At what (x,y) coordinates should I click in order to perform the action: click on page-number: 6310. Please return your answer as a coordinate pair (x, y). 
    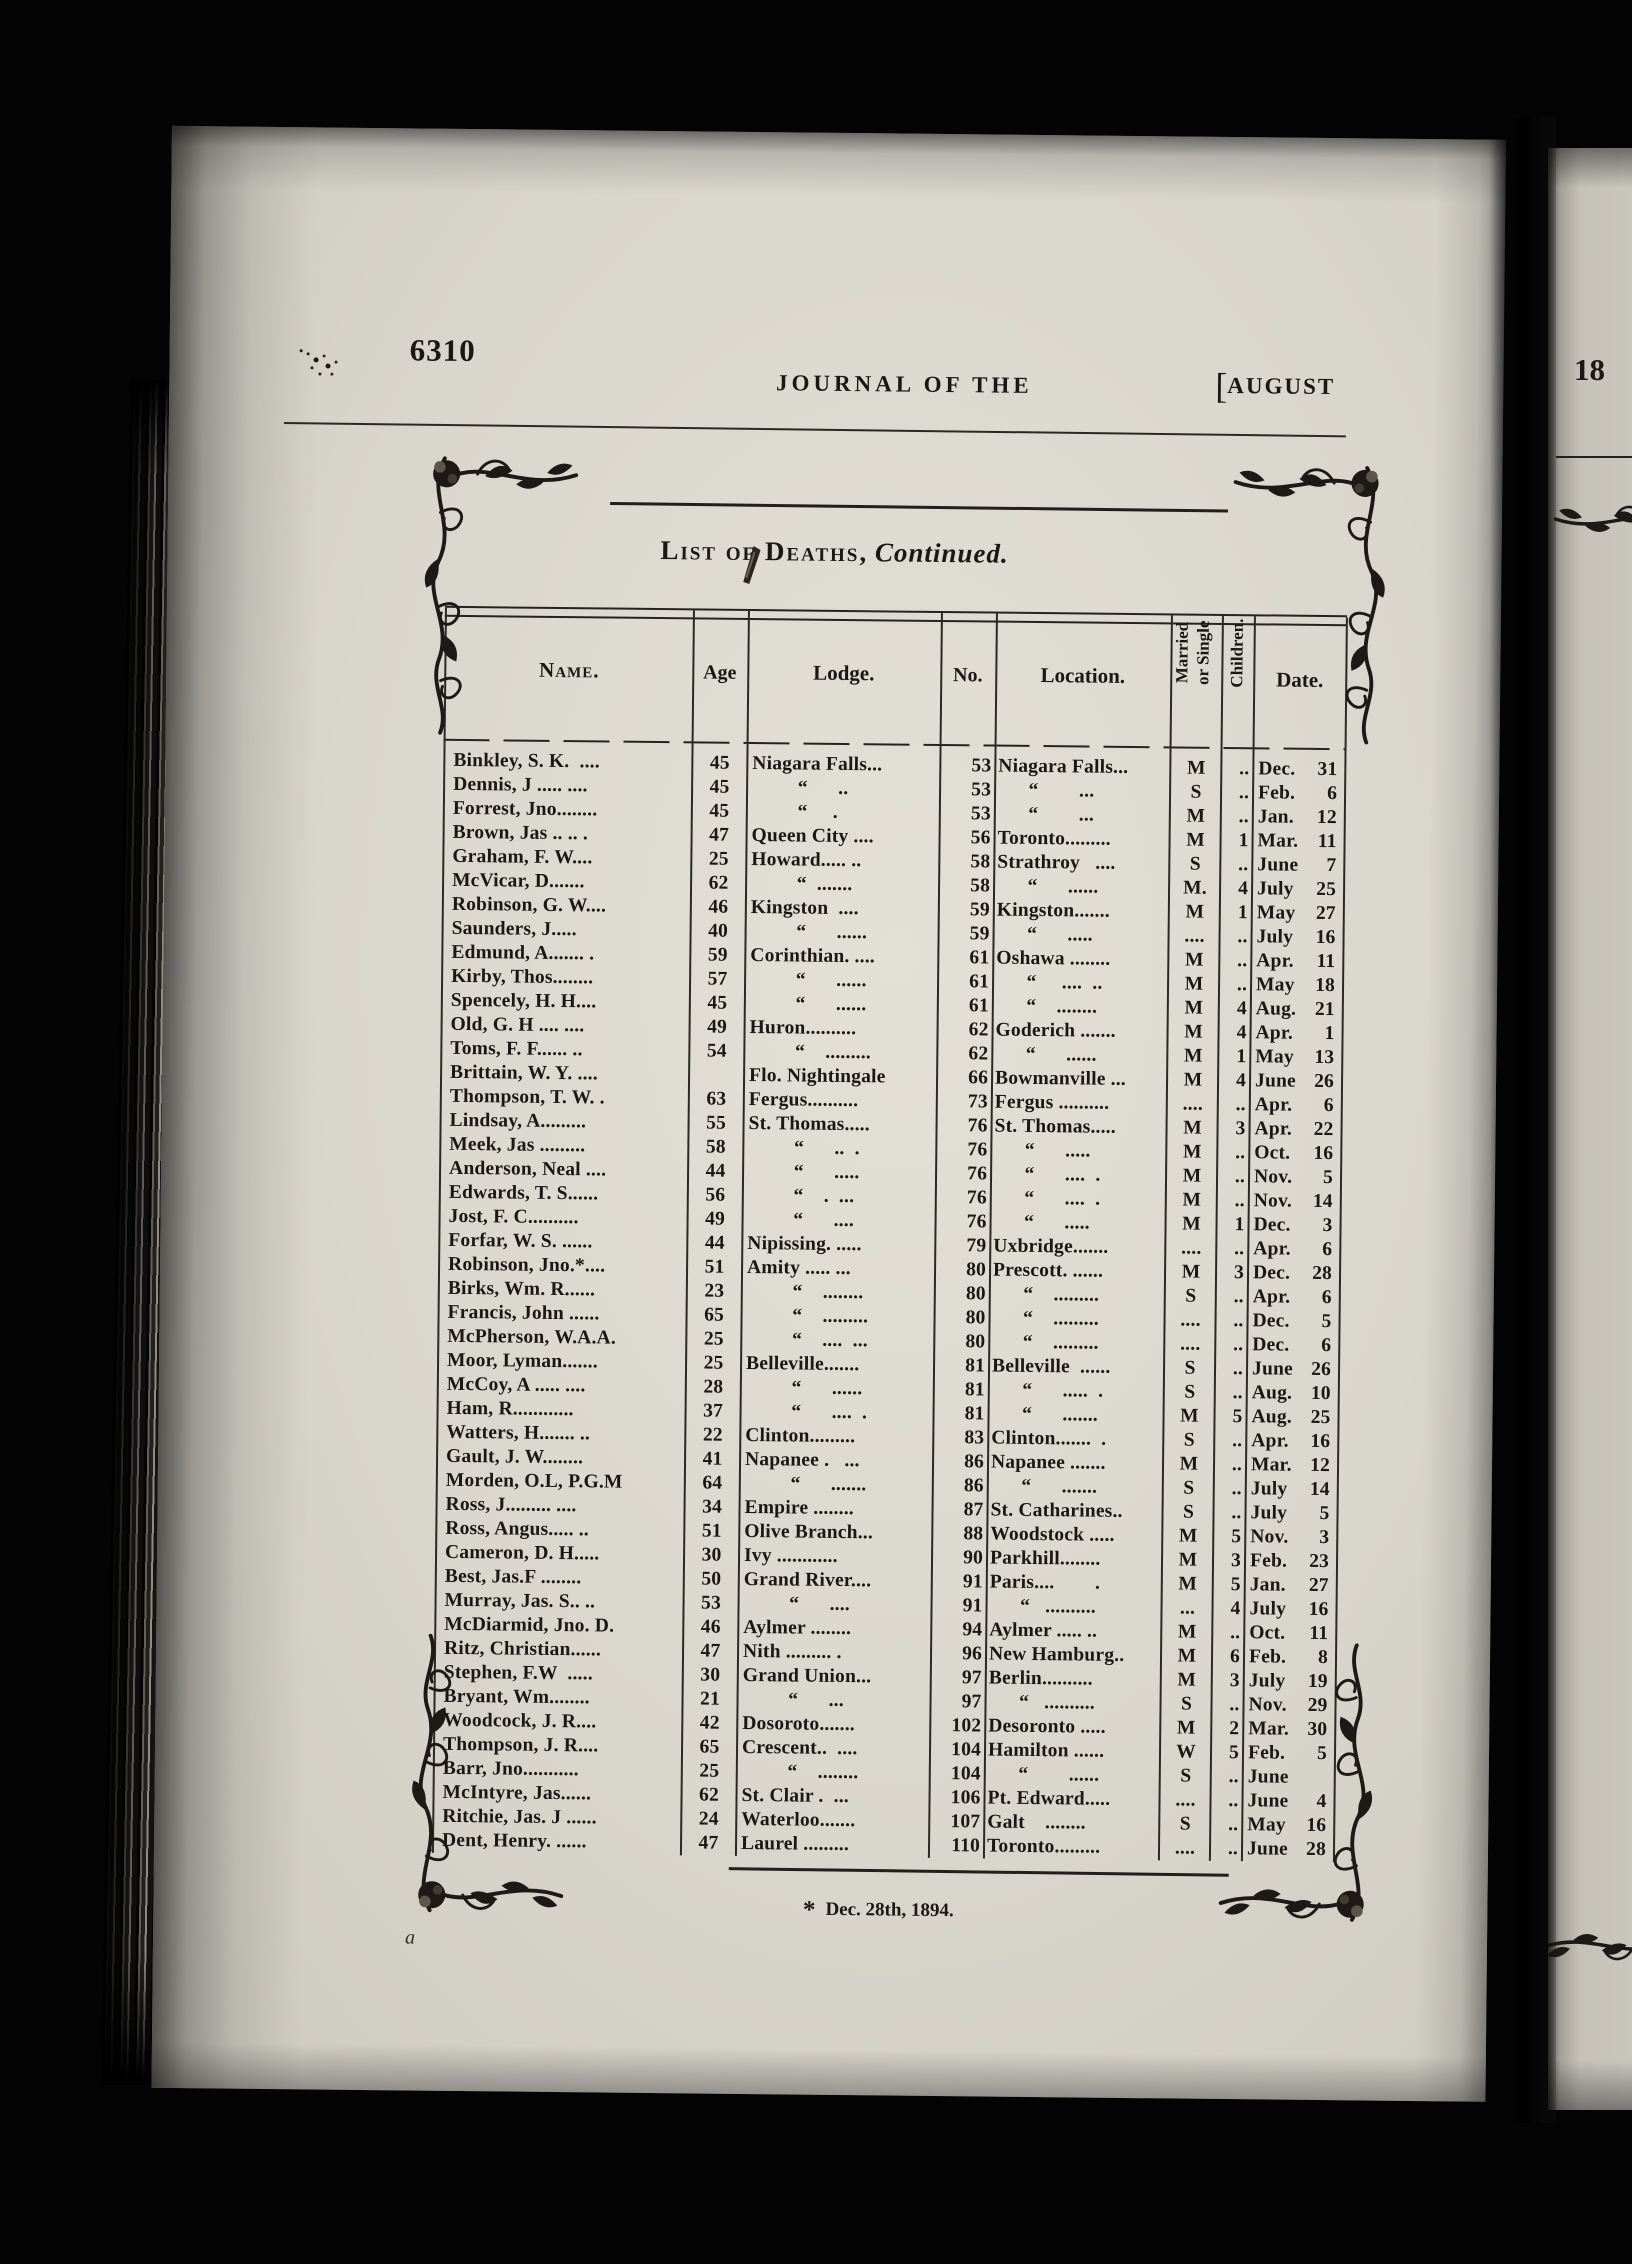
    Looking at the image, I should click on (442, 350).